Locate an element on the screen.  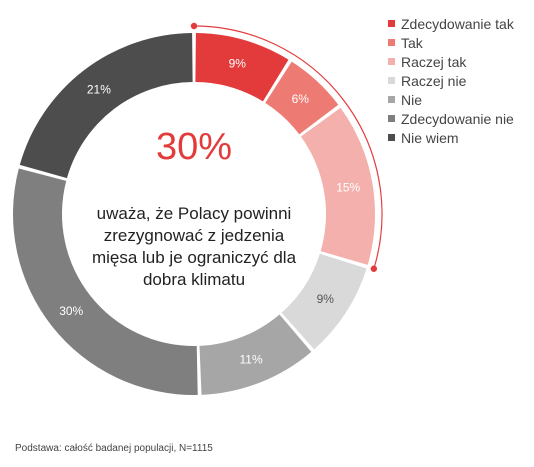
legend-label: Raczej tak is located at coordinates (434, 61).